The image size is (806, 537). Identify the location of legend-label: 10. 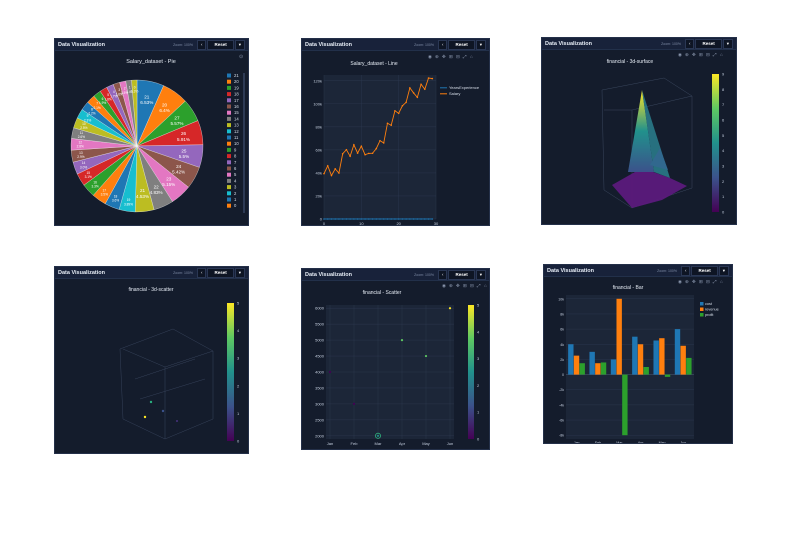
(236, 143).